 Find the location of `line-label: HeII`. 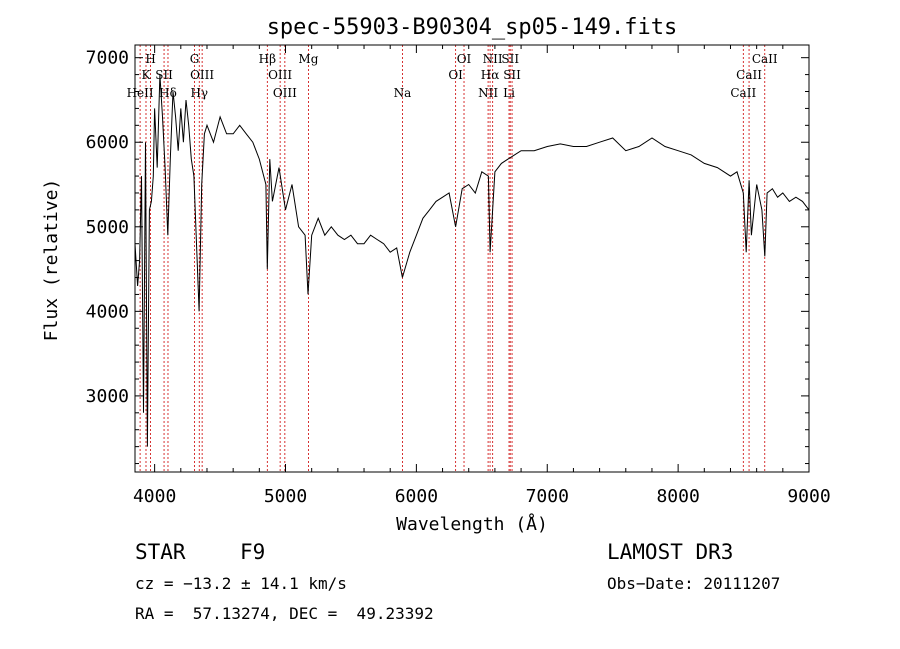

line-label: HeII is located at coordinates (140, 93).